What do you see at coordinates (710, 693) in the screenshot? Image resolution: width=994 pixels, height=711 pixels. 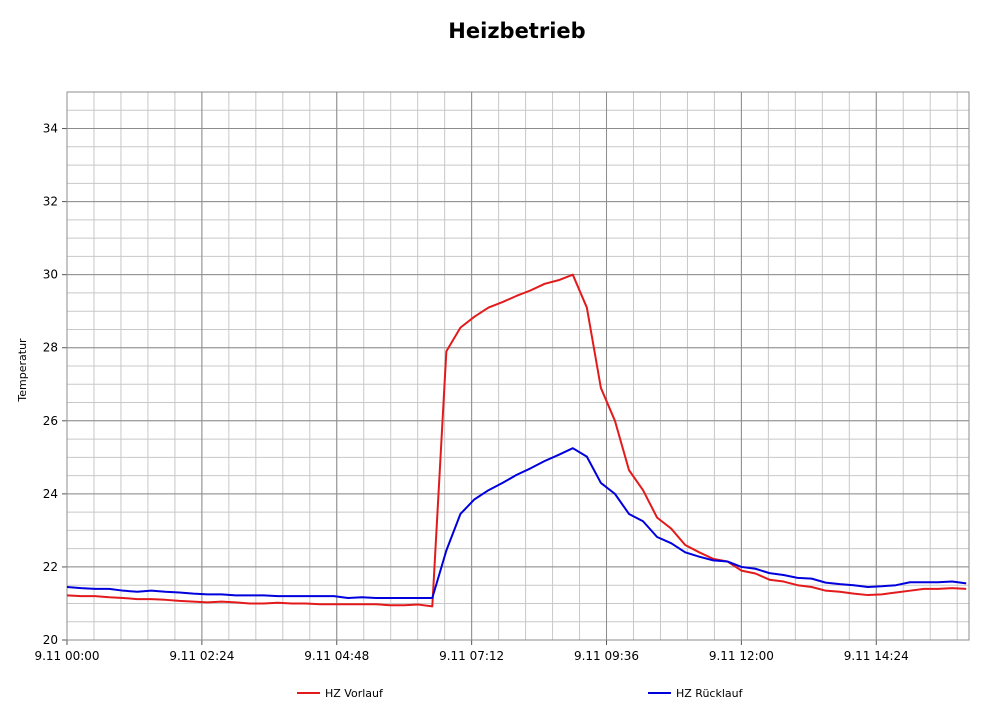 I see `legend-label: HZ Rücklauf` at bounding box center [710, 693].